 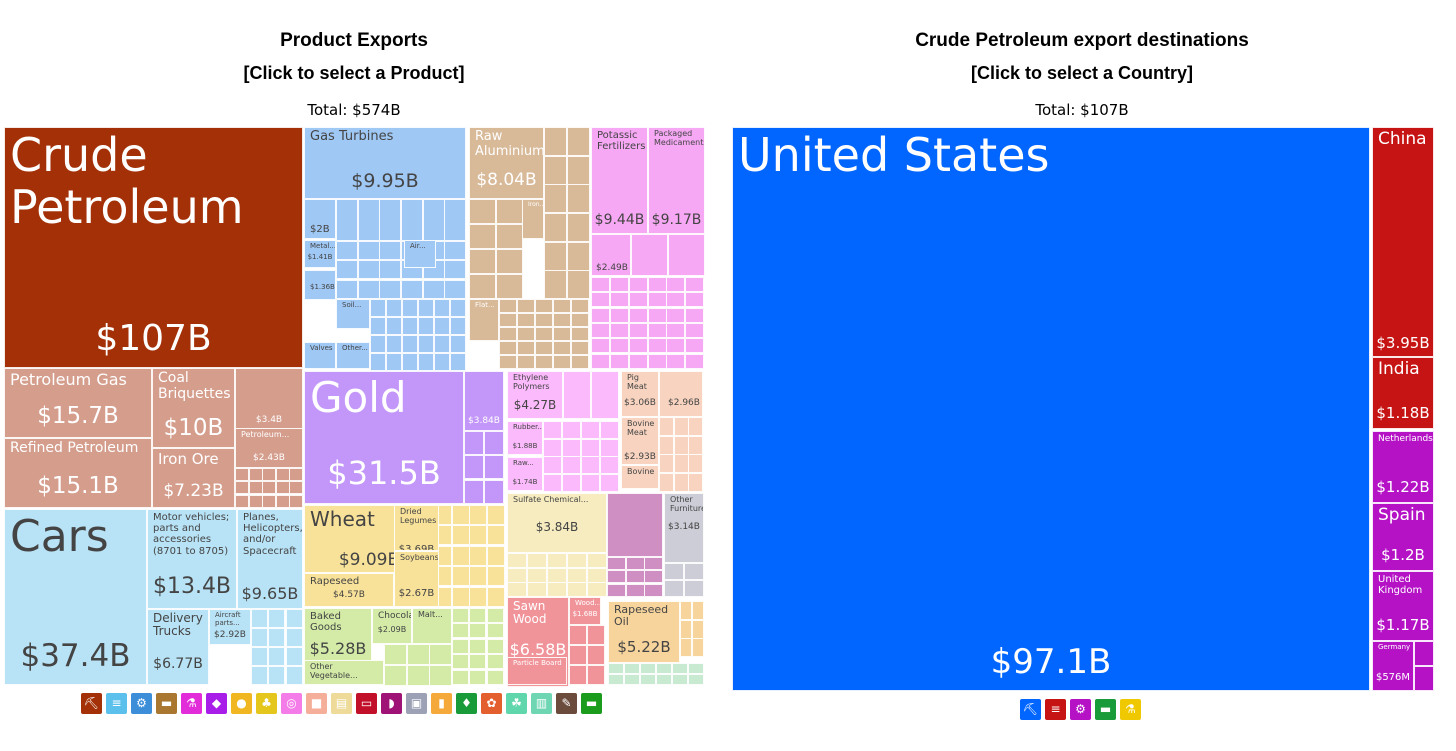 I want to click on tile-bovine-meat: Bovine Meat $2.93B, so click(x=640, y=441).